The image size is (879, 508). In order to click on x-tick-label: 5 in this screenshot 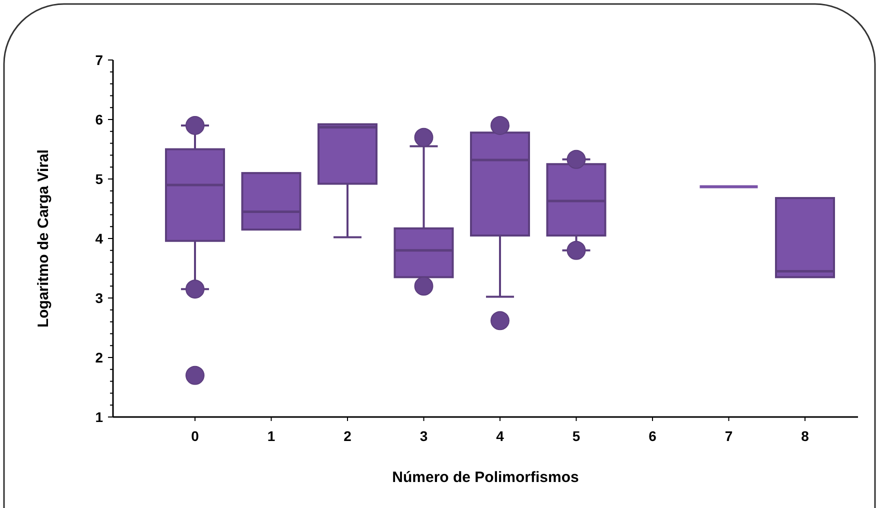, I will do `click(576, 436)`.